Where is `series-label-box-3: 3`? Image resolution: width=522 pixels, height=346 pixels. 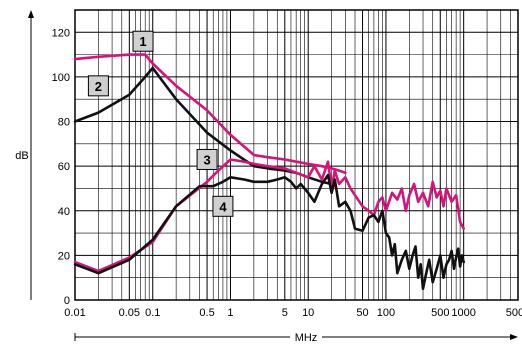
series-label-box-3: 3 is located at coordinates (207, 159).